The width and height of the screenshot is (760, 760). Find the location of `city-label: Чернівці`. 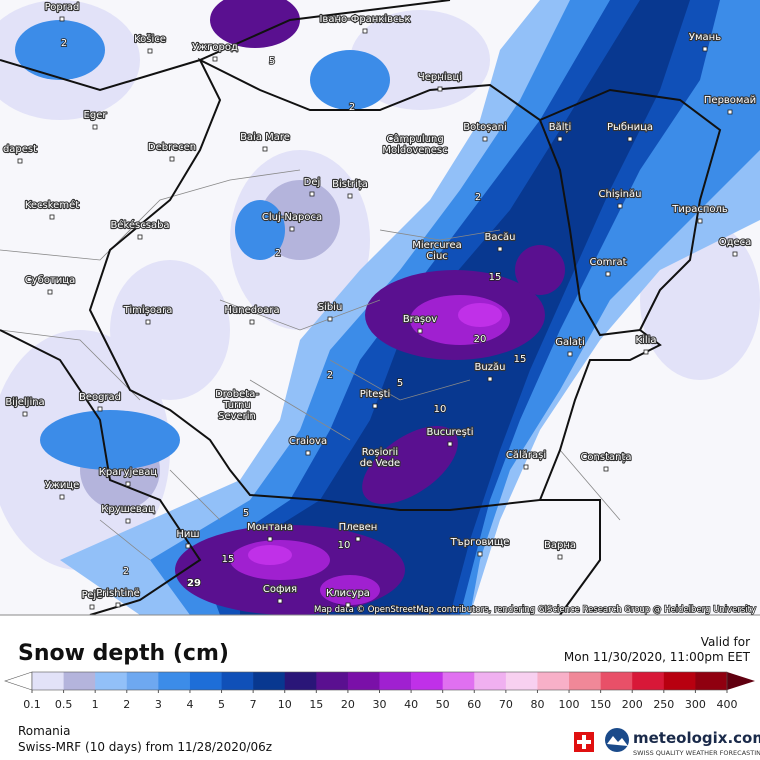

city-label: Чернівці is located at coordinates (440, 77).